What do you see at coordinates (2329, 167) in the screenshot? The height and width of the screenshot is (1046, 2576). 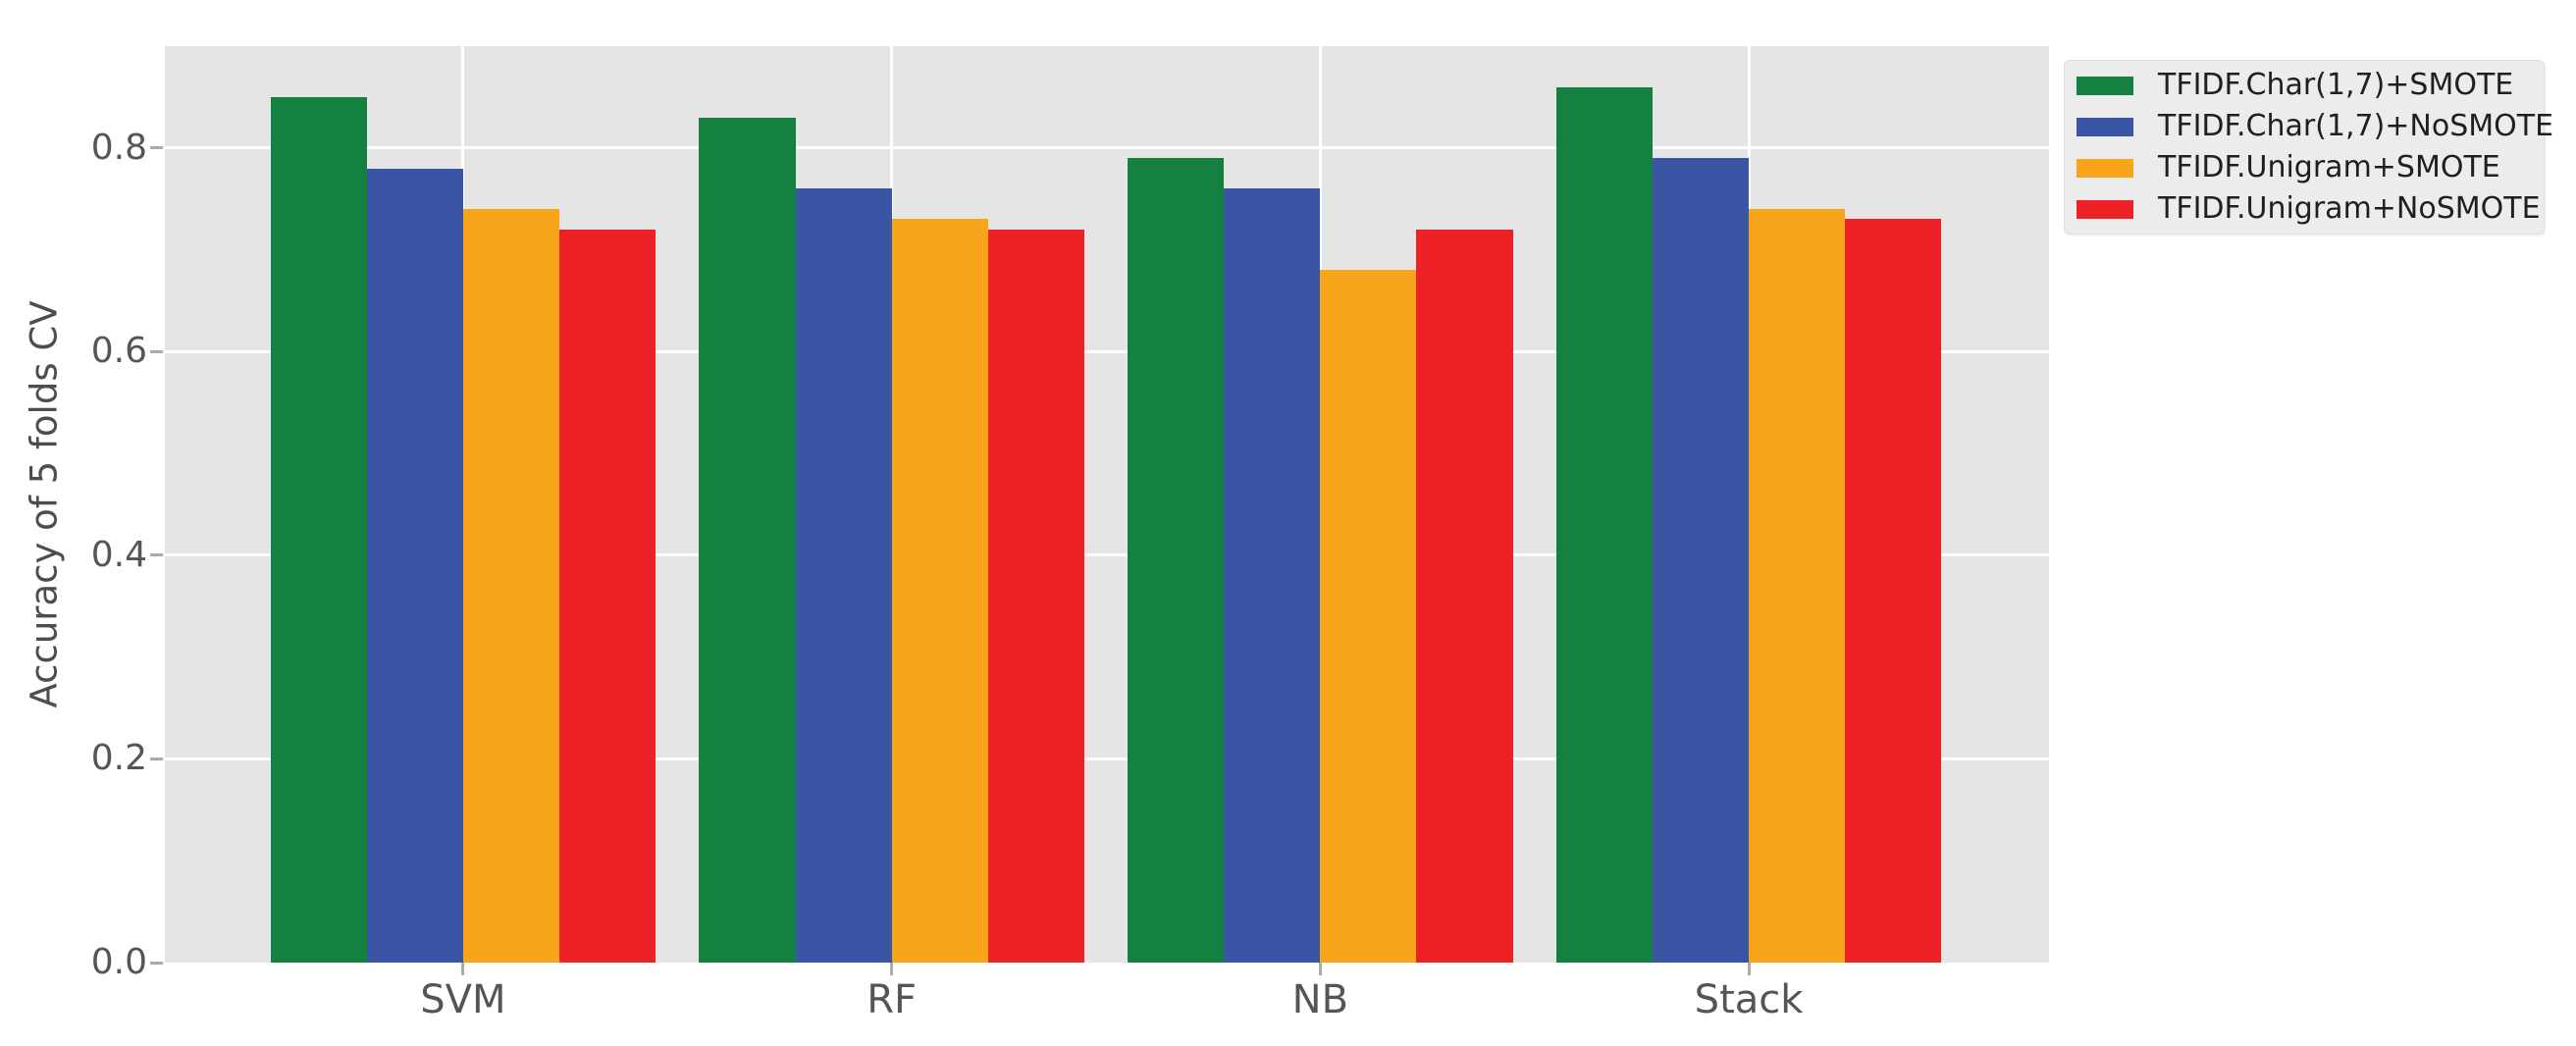 I see `legend-entry-label: TFIDF.Unigram+SMOTE` at bounding box center [2329, 167].